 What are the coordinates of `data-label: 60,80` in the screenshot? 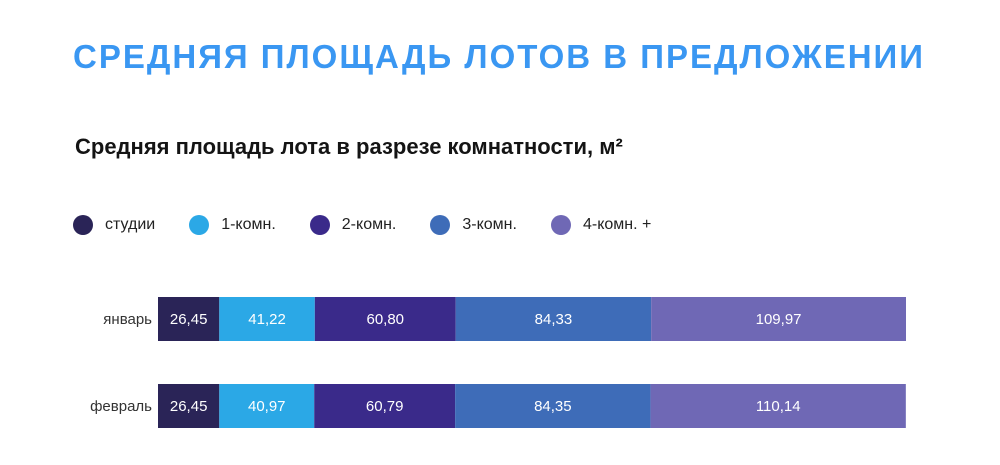 It's located at (385, 319).